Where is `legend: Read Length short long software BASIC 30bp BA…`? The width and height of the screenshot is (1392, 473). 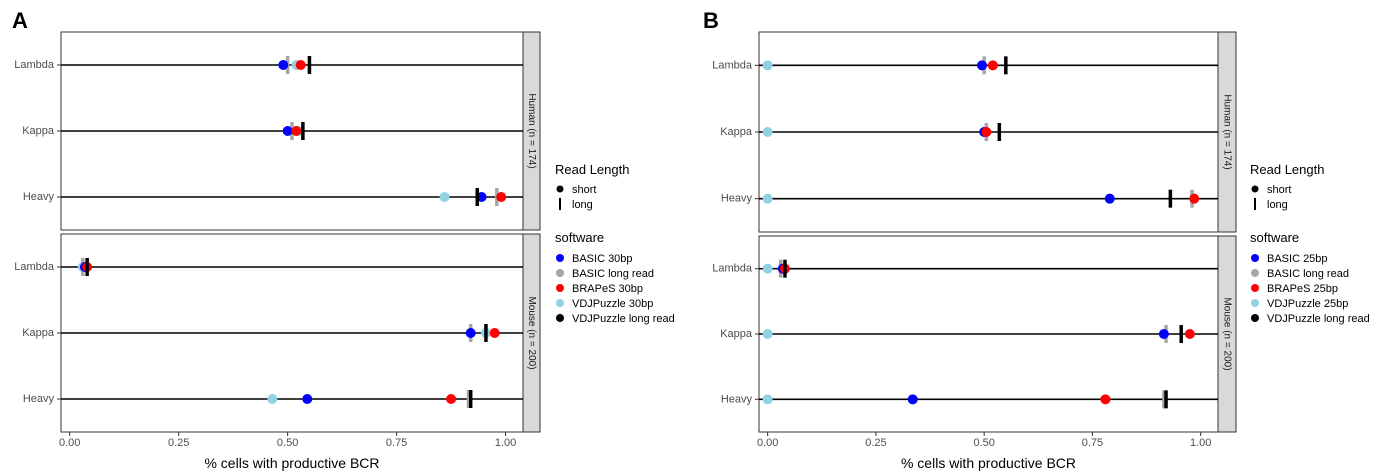 legend: Read Length short long software BASIC 30bp BA… is located at coordinates (615, 243).